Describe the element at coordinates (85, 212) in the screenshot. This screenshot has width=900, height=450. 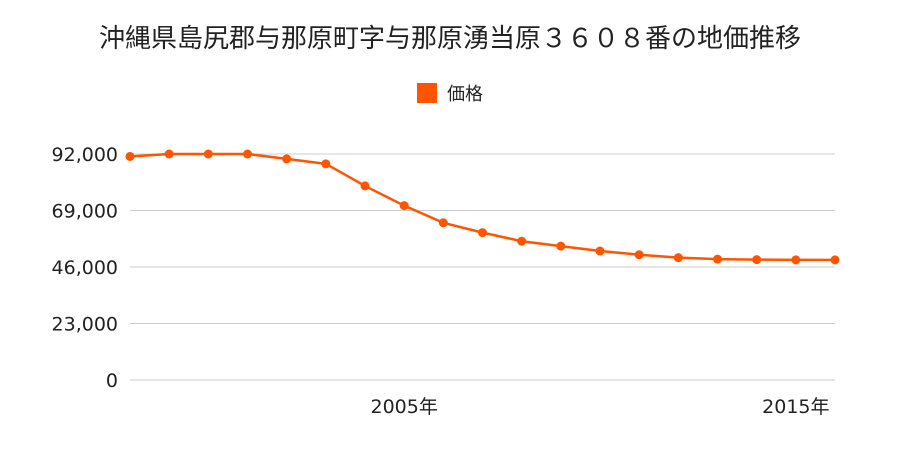
I see `y-tick-label: 69,000` at that location.